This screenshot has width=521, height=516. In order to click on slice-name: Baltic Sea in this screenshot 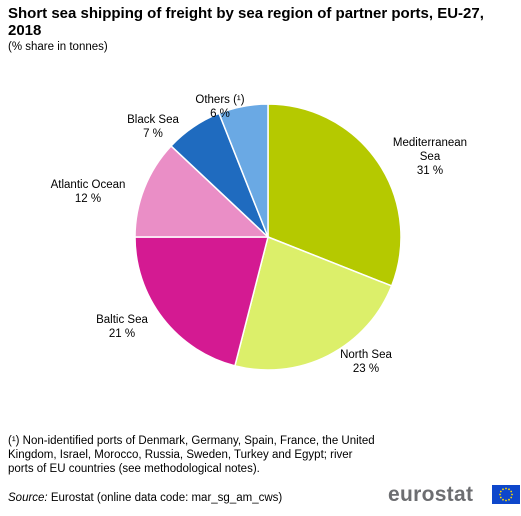, I will do `click(122, 320)`.